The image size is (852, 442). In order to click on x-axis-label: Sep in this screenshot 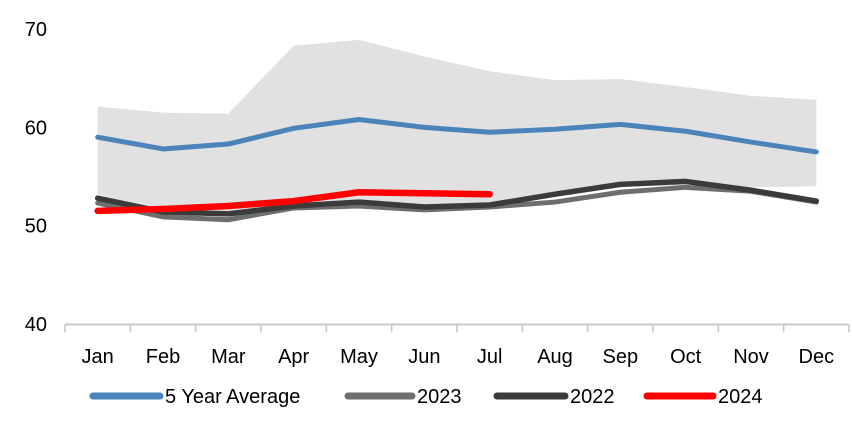, I will do `click(621, 357)`.